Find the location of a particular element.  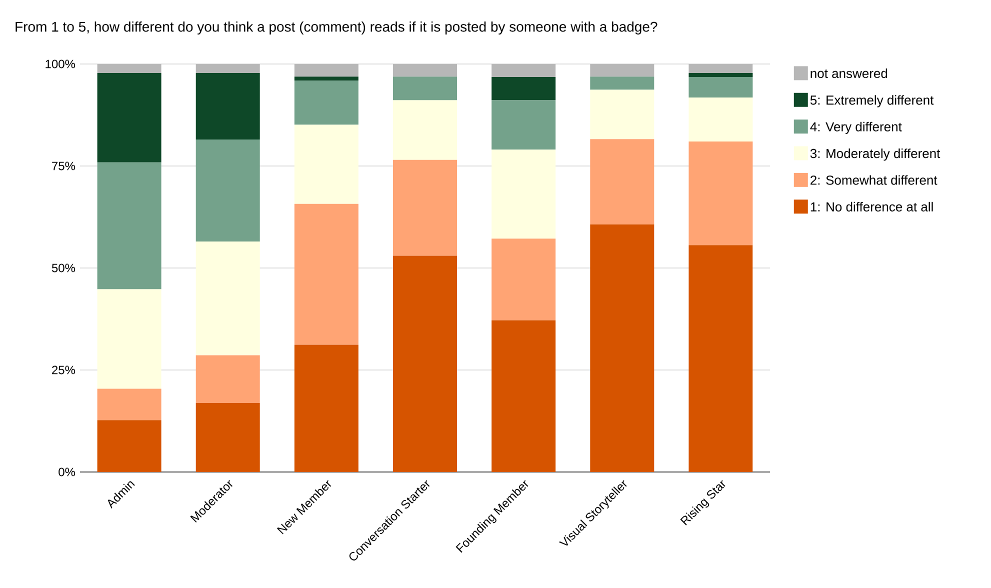

y-tick-label: 50% is located at coordinates (64, 268).